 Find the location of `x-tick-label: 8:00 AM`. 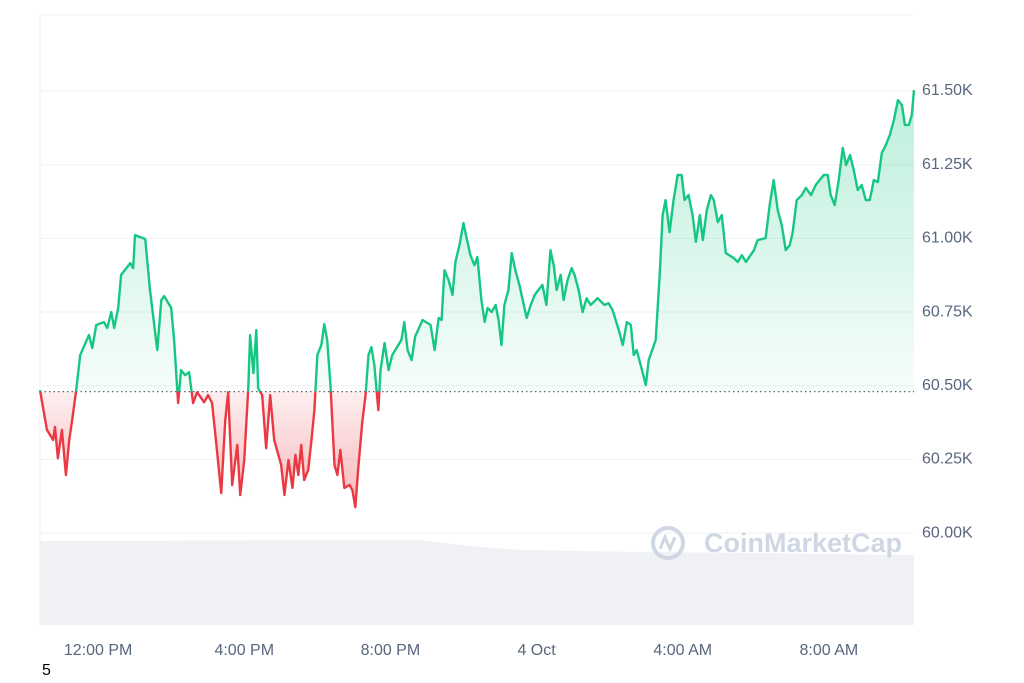

x-tick-label: 8:00 AM is located at coordinates (829, 650).